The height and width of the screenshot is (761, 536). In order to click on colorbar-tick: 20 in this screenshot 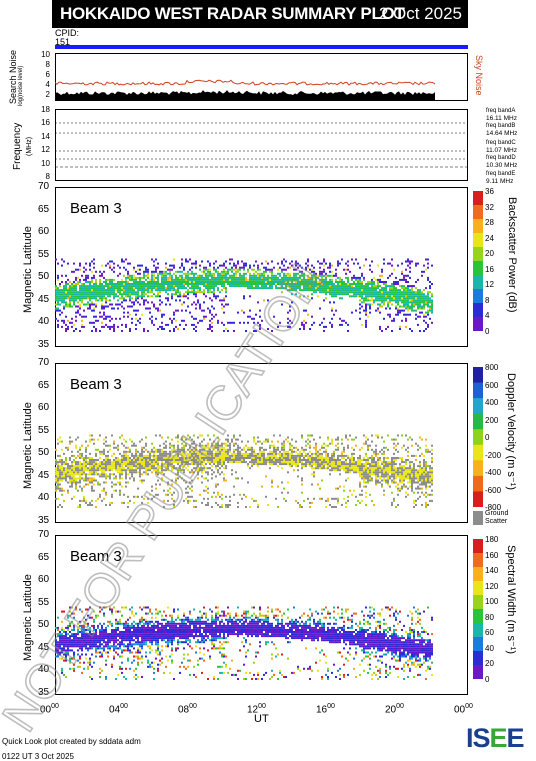, I will do `click(489, 254)`.